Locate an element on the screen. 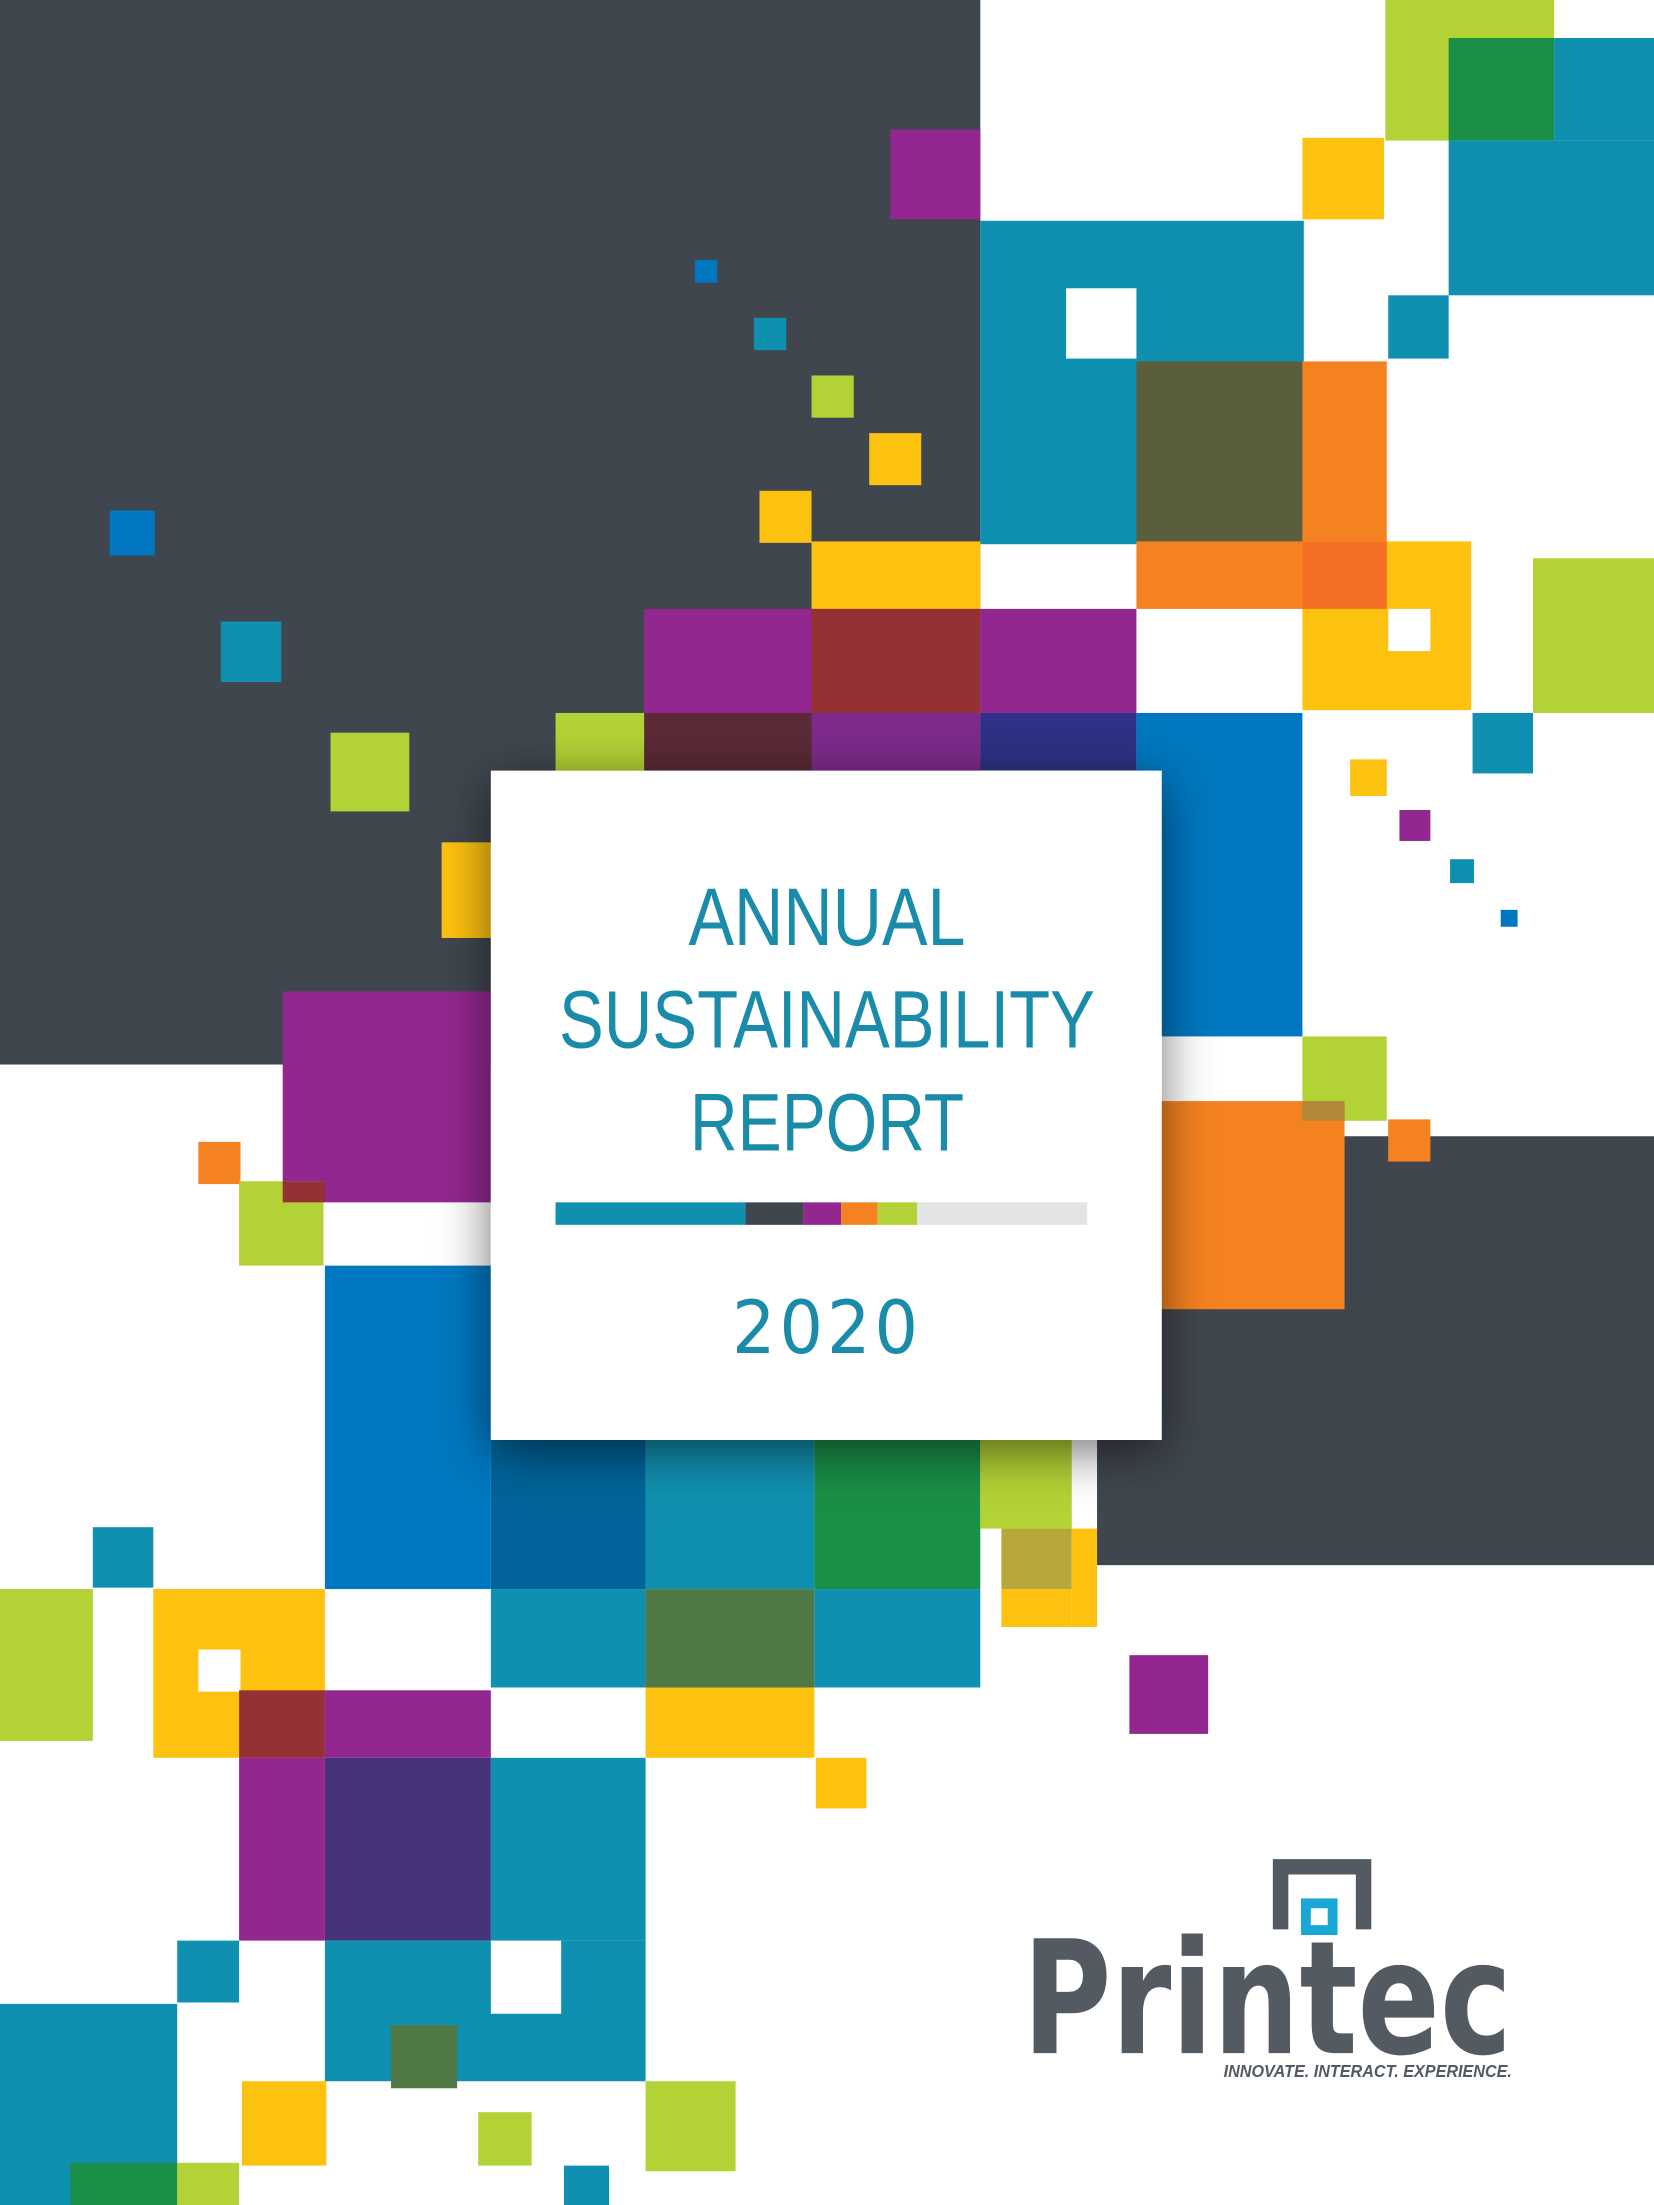 This screenshot has height=2205, width=1654. logo-name: Printec is located at coordinates (1266, 1999).